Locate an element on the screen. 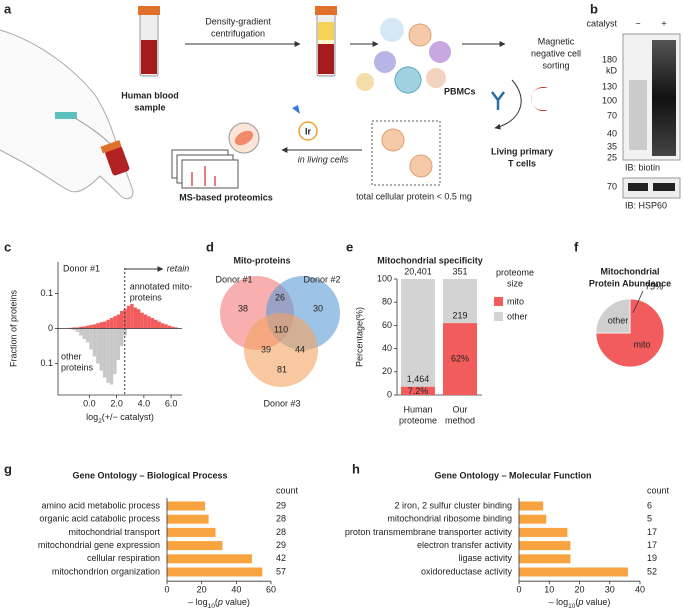 The height and width of the screenshot is (613, 685). y-tick-label: 0.1 is located at coordinates (46, 293).